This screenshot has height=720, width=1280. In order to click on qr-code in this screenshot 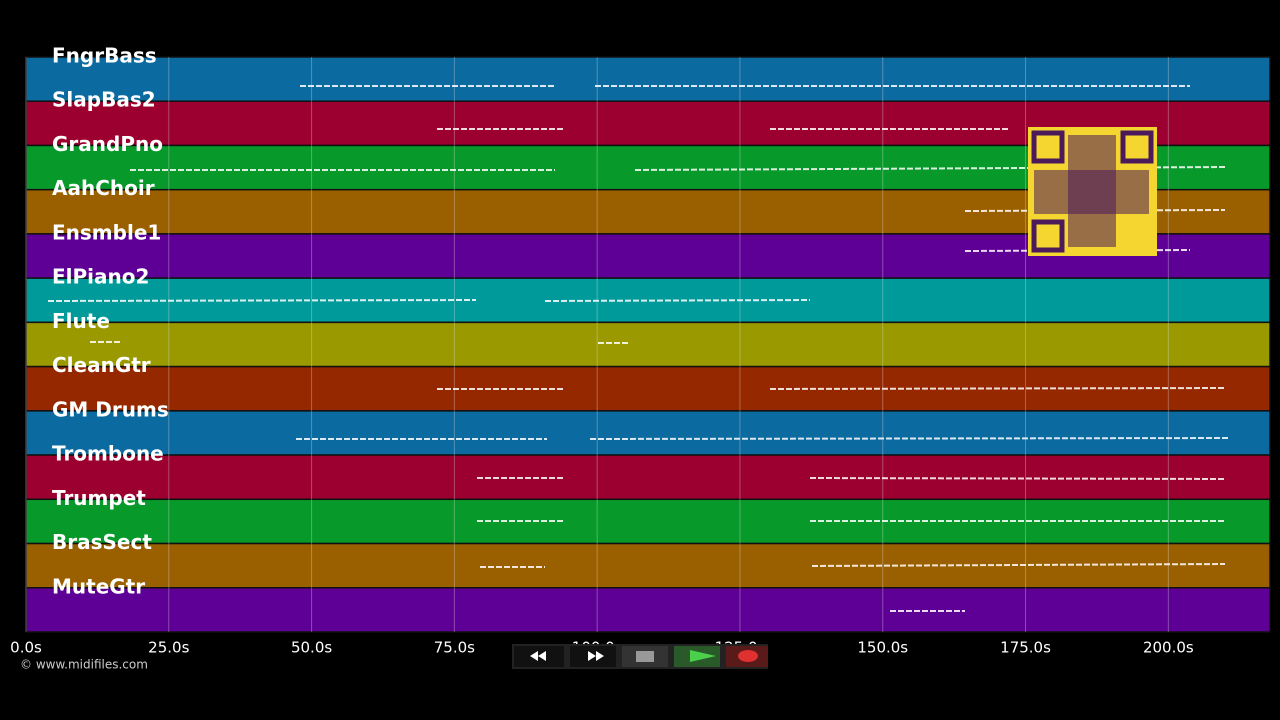, I will do `click(1092, 191)`.